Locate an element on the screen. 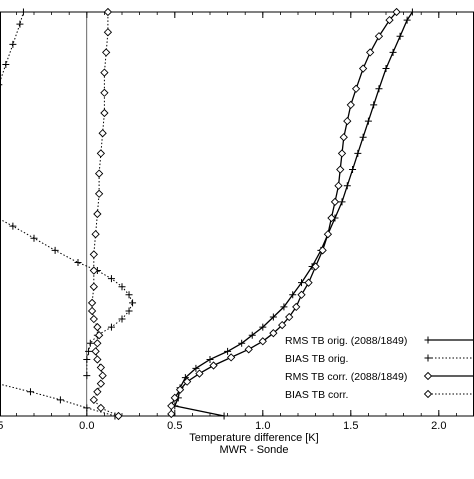  series-line is located at coordinates (58, 400).